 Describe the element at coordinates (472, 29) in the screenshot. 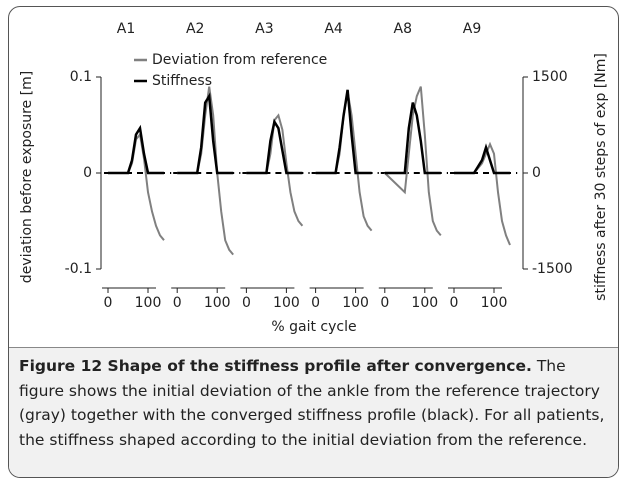

I see `panel-title: A9` at that location.